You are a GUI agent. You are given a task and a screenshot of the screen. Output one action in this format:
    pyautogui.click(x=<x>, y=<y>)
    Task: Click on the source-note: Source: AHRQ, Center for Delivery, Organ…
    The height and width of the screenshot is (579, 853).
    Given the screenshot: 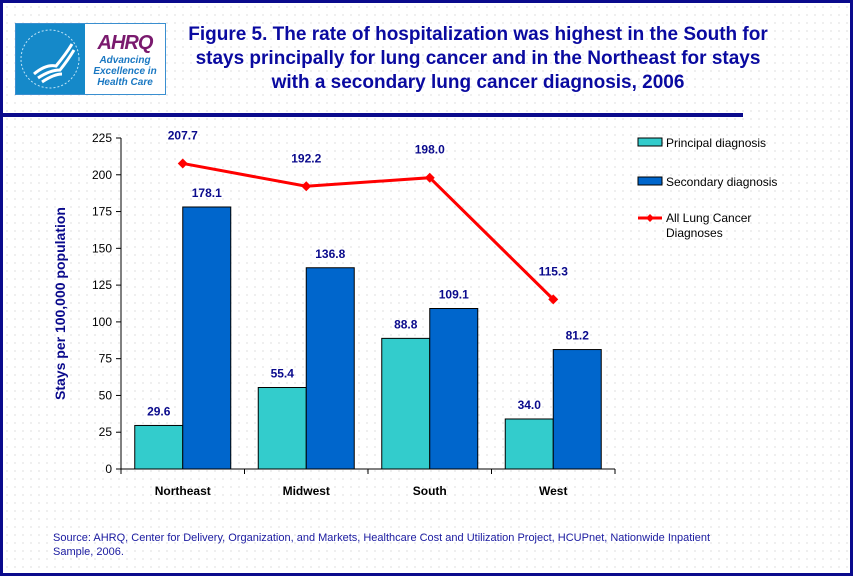 What is the action you would take?
    pyautogui.click(x=382, y=545)
    